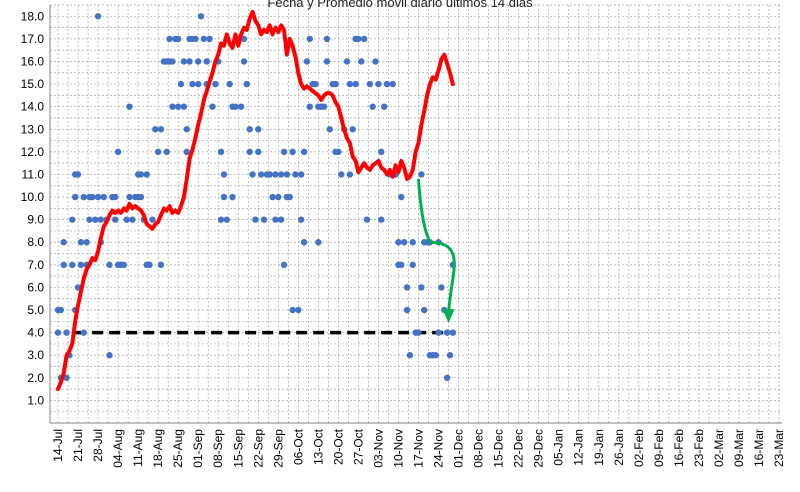 The image size is (800, 492). Describe the element at coordinates (178, 448) in the screenshot. I see `x-tick-label: 25-Aug` at that location.